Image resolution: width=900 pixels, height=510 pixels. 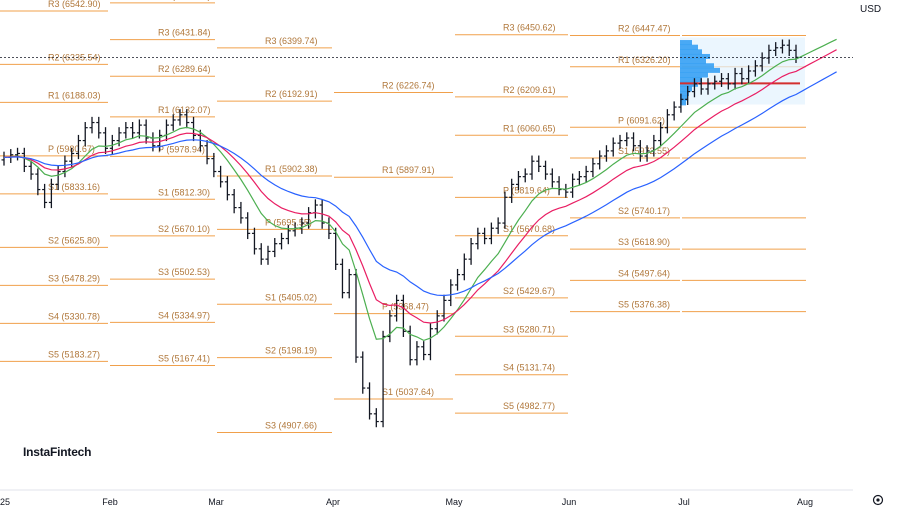 What do you see at coordinates (74, 278) in the screenshot?
I see `pivot-label: S3 (5478.29)` at bounding box center [74, 278].